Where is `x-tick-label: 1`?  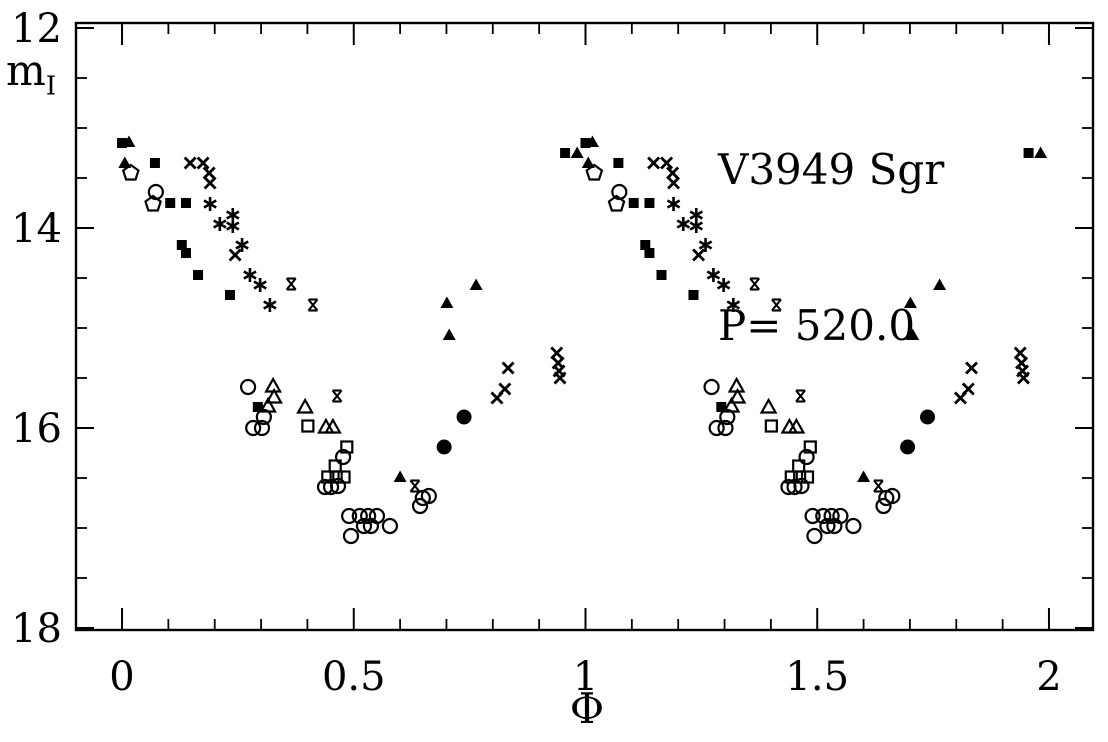
x-tick-label: 1 is located at coordinates (585, 677).